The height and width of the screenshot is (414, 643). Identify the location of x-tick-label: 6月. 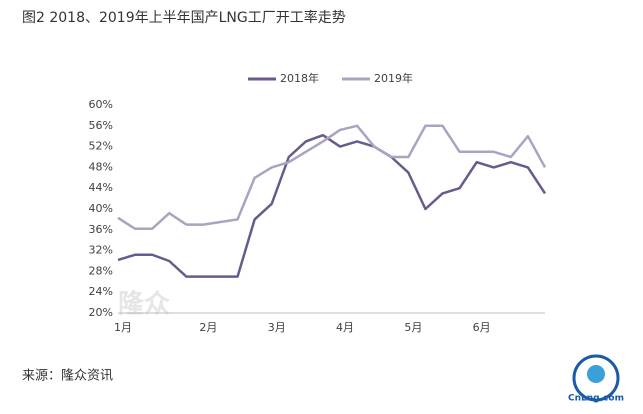
(482, 327).